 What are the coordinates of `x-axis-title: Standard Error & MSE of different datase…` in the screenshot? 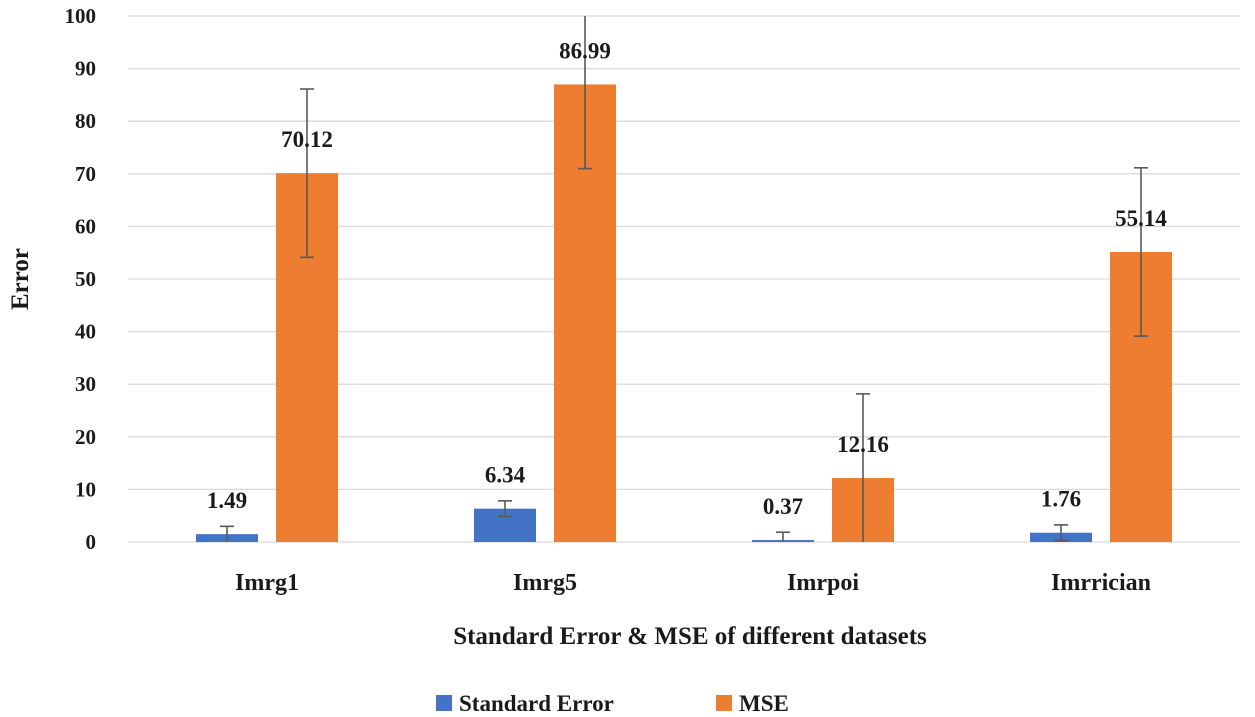 It's located at (690, 636).